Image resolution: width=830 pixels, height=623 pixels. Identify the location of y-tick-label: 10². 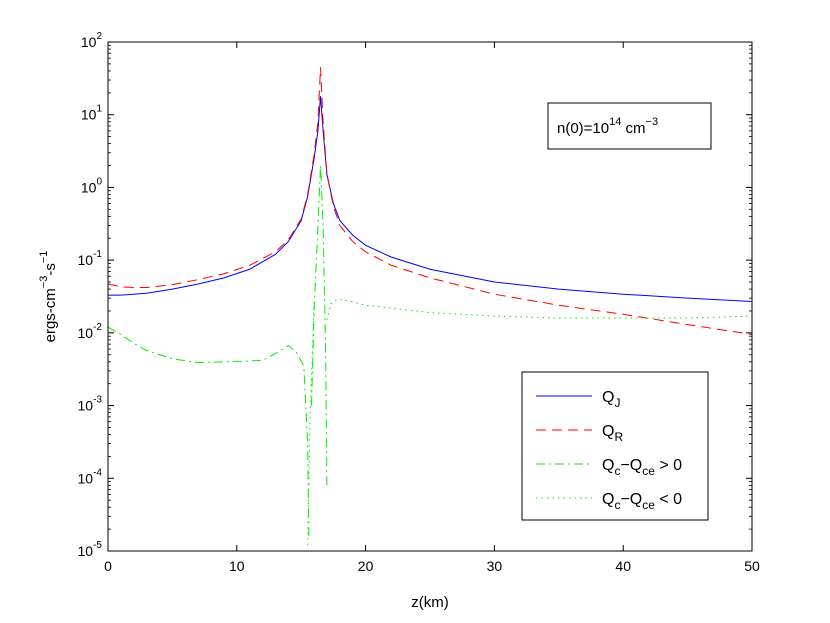
(92, 40).